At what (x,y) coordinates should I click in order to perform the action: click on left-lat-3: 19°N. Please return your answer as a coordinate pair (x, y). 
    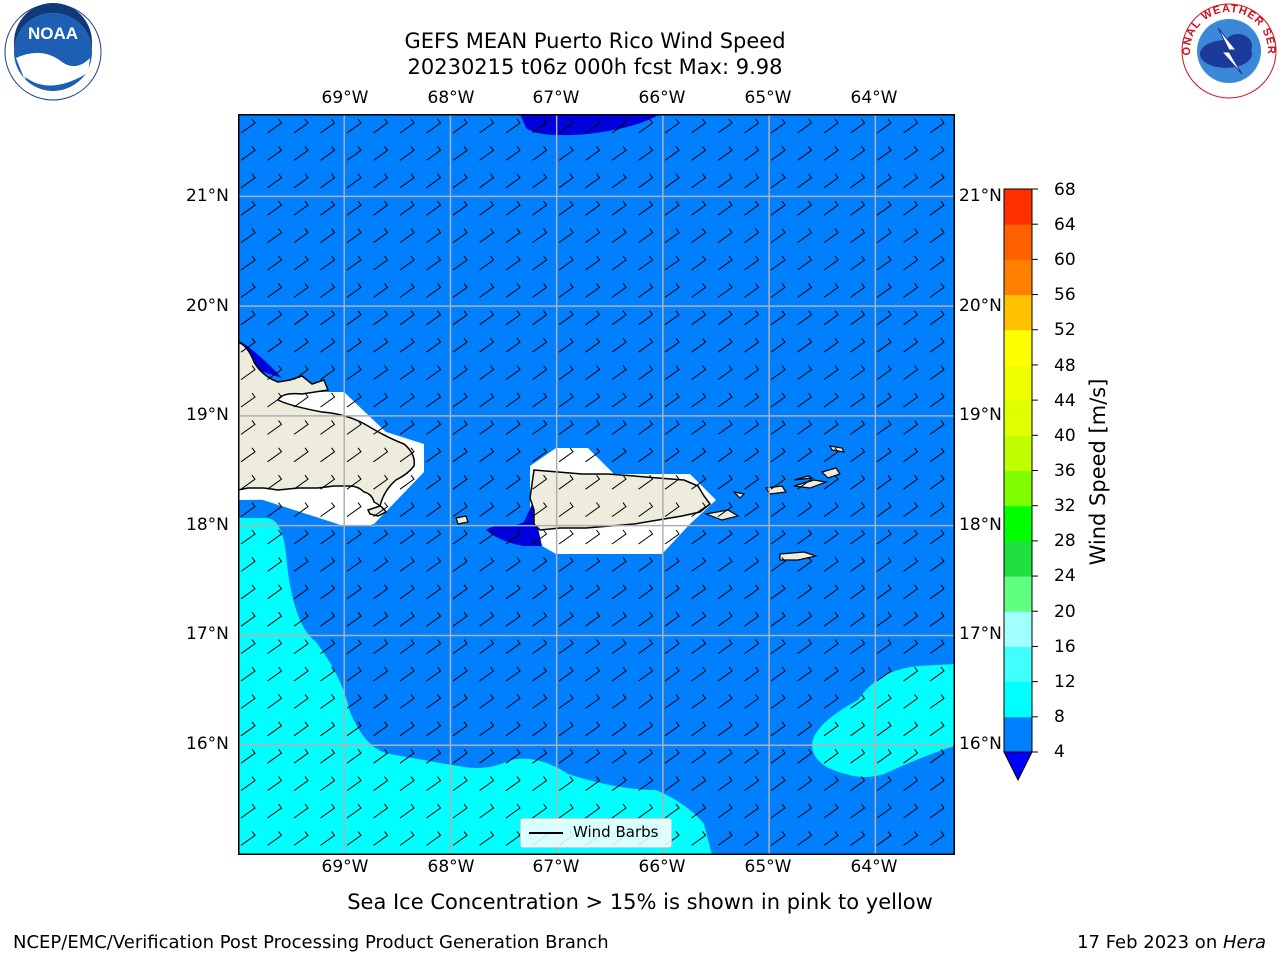
    Looking at the image, I should click on (207, 415).